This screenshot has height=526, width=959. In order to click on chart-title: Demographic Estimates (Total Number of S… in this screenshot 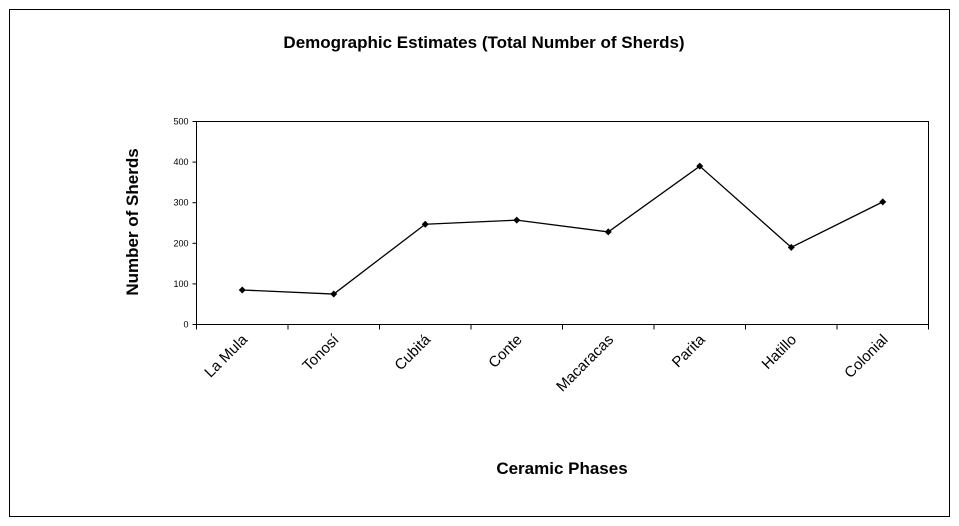, I will do `click(483, 42)`.